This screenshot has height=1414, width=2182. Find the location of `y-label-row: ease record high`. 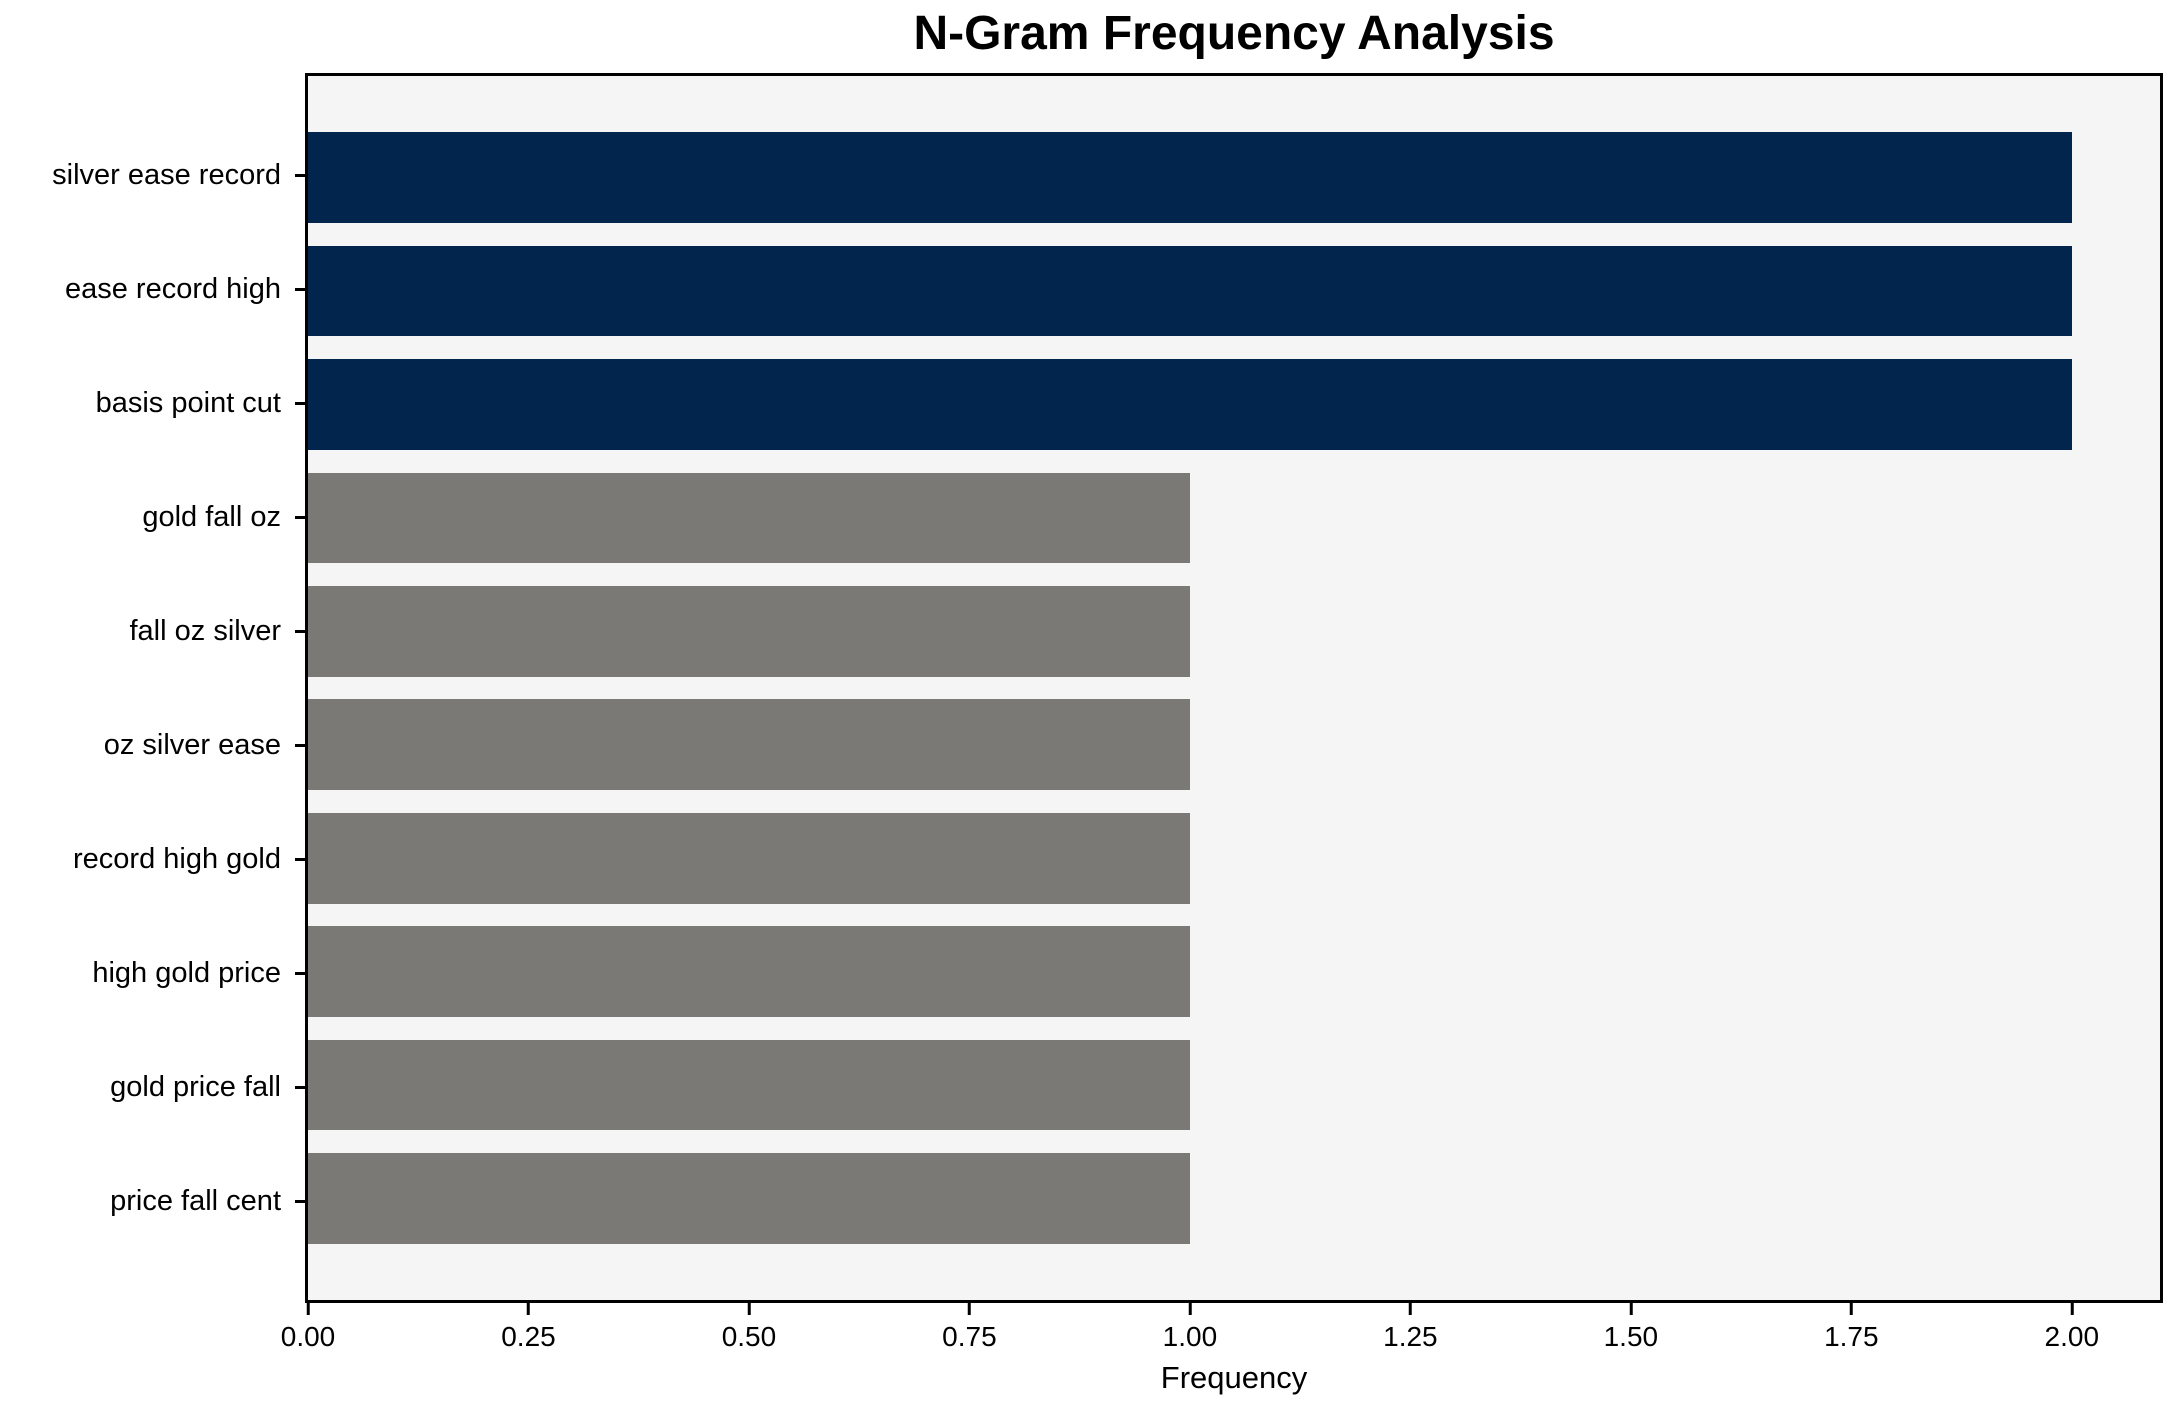

y-label-row: ease record high is located at coordinates (152, 289).